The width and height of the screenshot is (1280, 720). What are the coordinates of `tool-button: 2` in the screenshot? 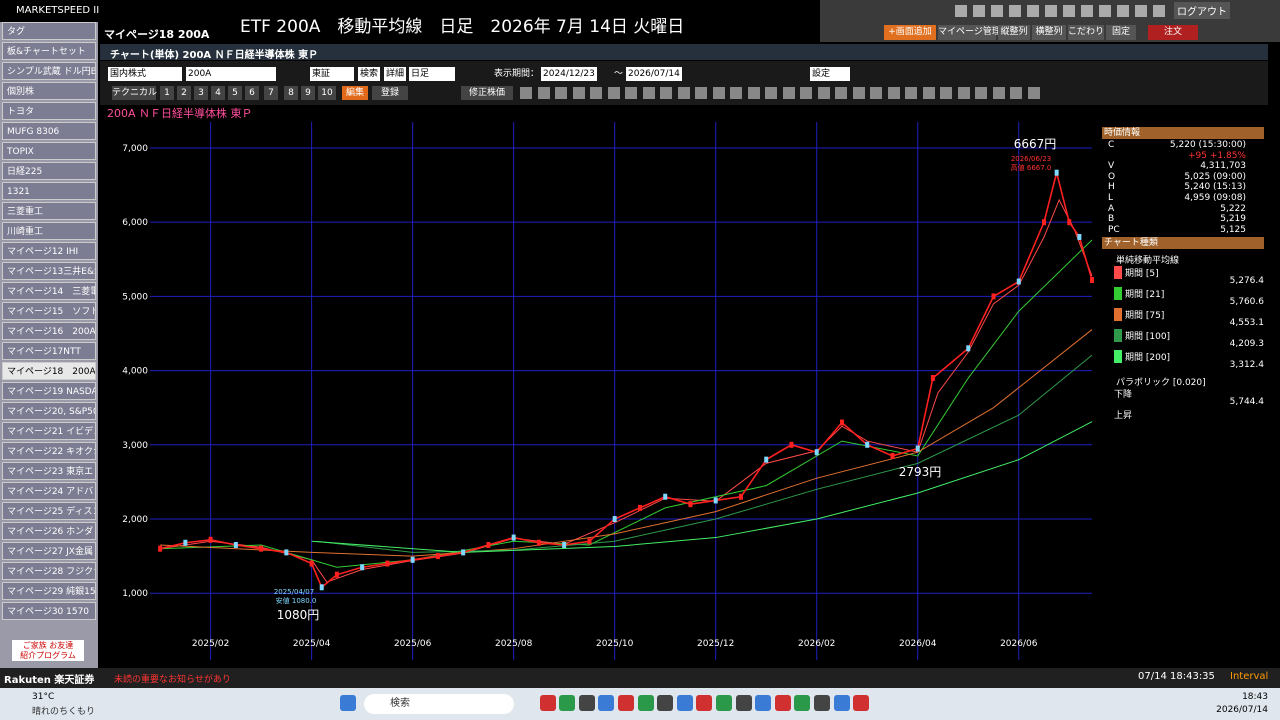 It's located at (184, 93).